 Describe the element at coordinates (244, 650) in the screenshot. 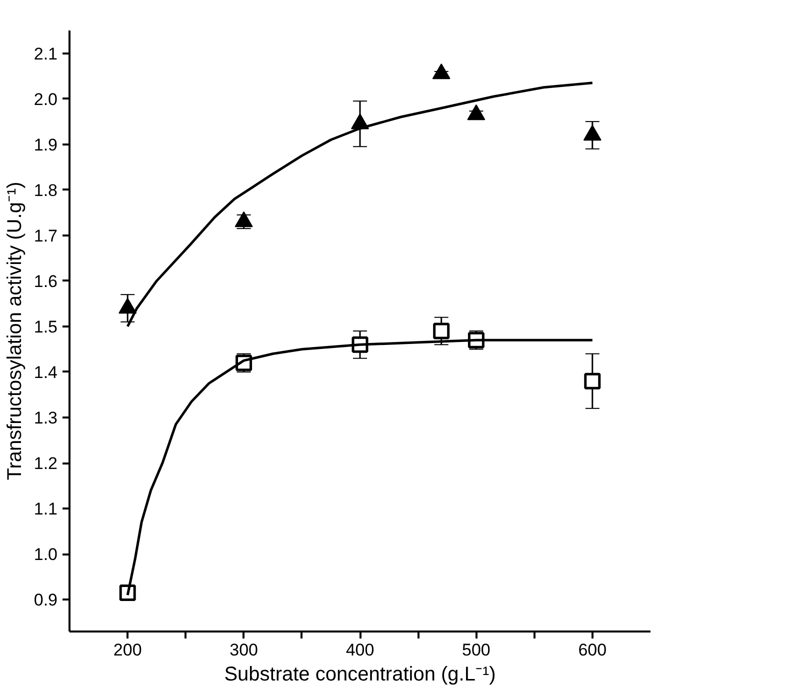

I see `x-tick-label: 300` at that location.